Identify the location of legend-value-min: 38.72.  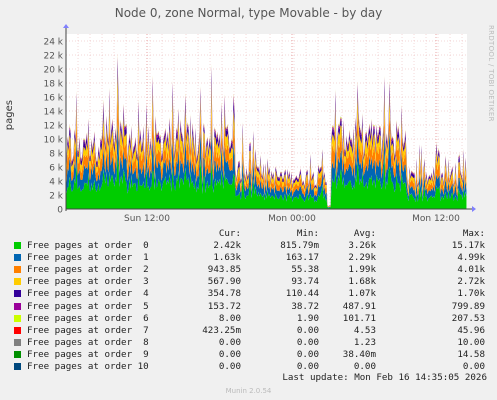
(305, 306).